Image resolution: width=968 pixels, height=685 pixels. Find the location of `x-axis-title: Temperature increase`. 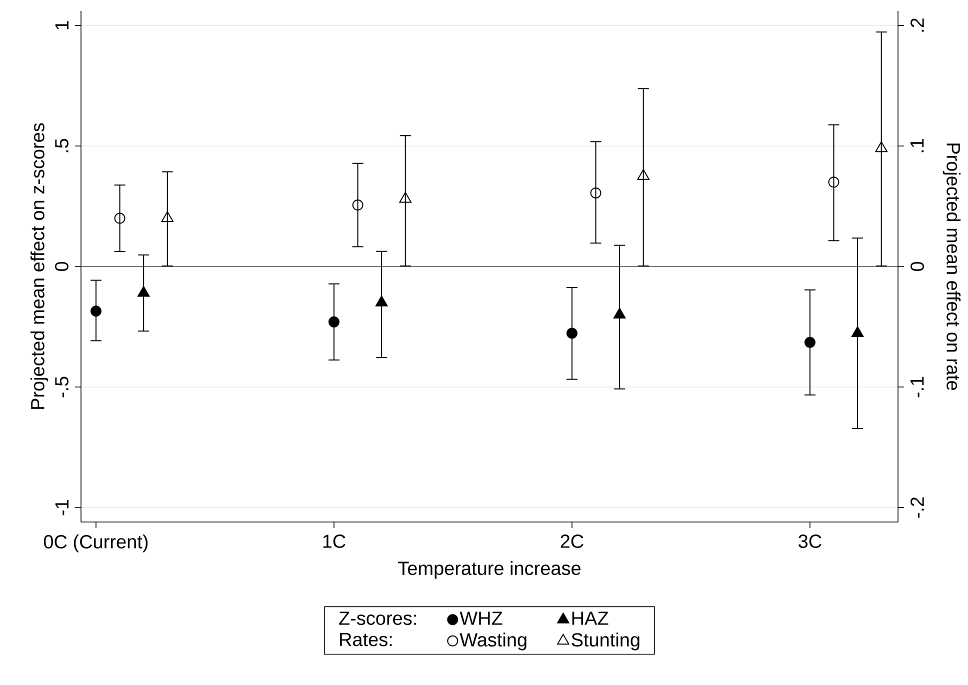

x-axis-title: Temperature increase is located at coordinates (489, 570).